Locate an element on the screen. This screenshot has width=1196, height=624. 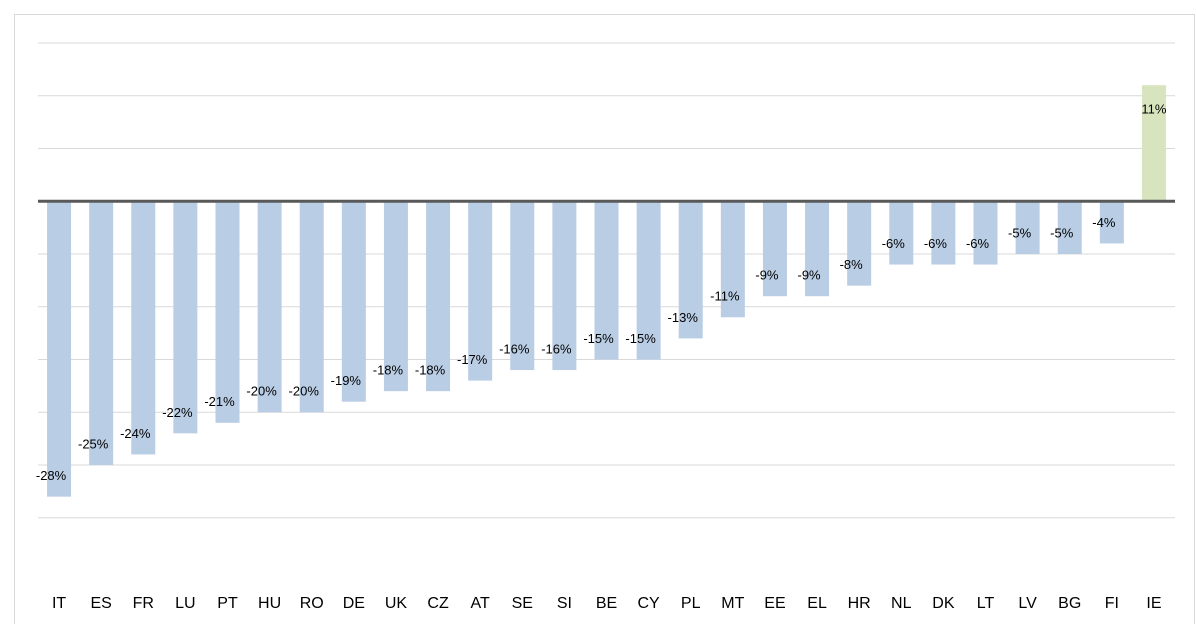
x-tick-label: FR is located at coordinates (143, 603).